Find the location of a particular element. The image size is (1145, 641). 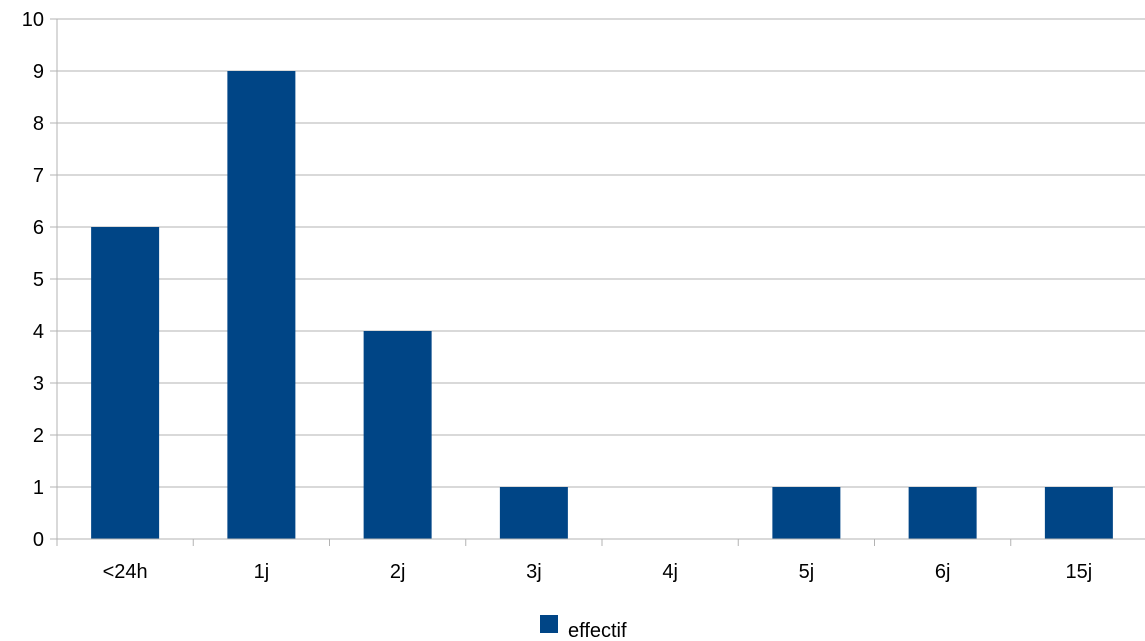

x-tick-label: 6j is located at coordinates (943, 572).